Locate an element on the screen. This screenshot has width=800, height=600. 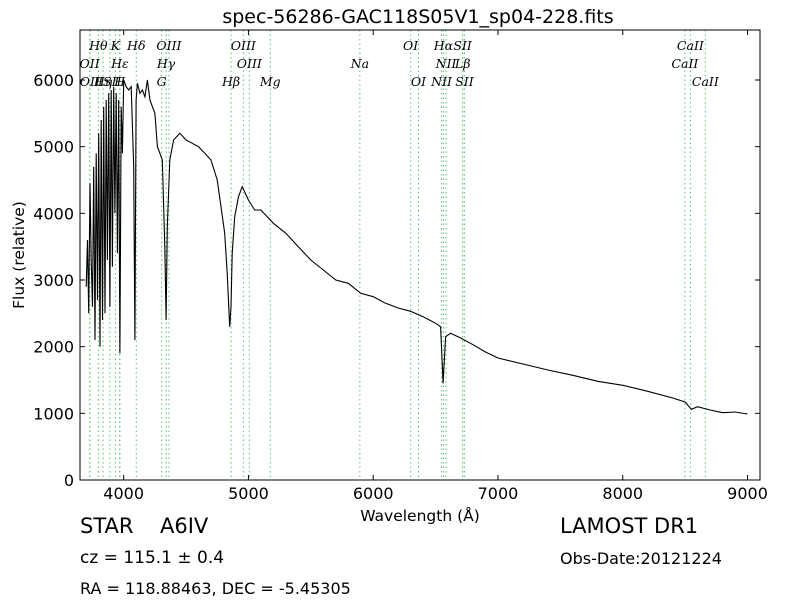
chart-title: spec-56286-GAC118S05V1_sp04-228.fits is located at coordinates (417, 17).